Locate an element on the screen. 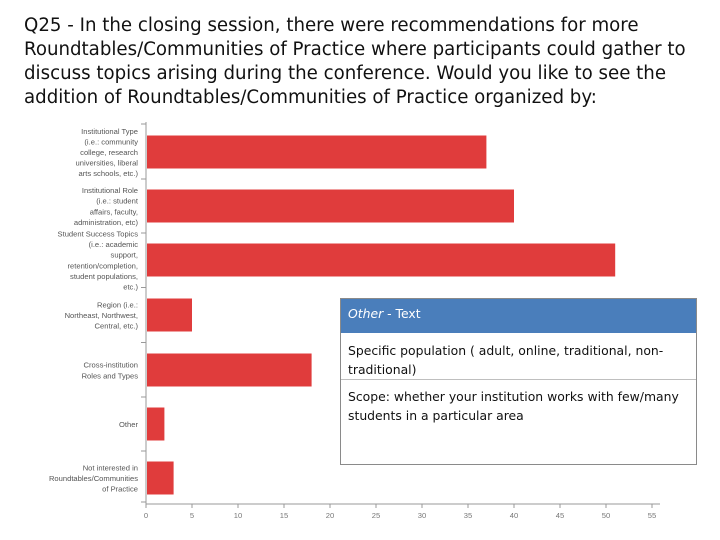 The width and height of the screenshot is (720, 540). category-label-line: administration, etc) is located at coordinates (106, 222).